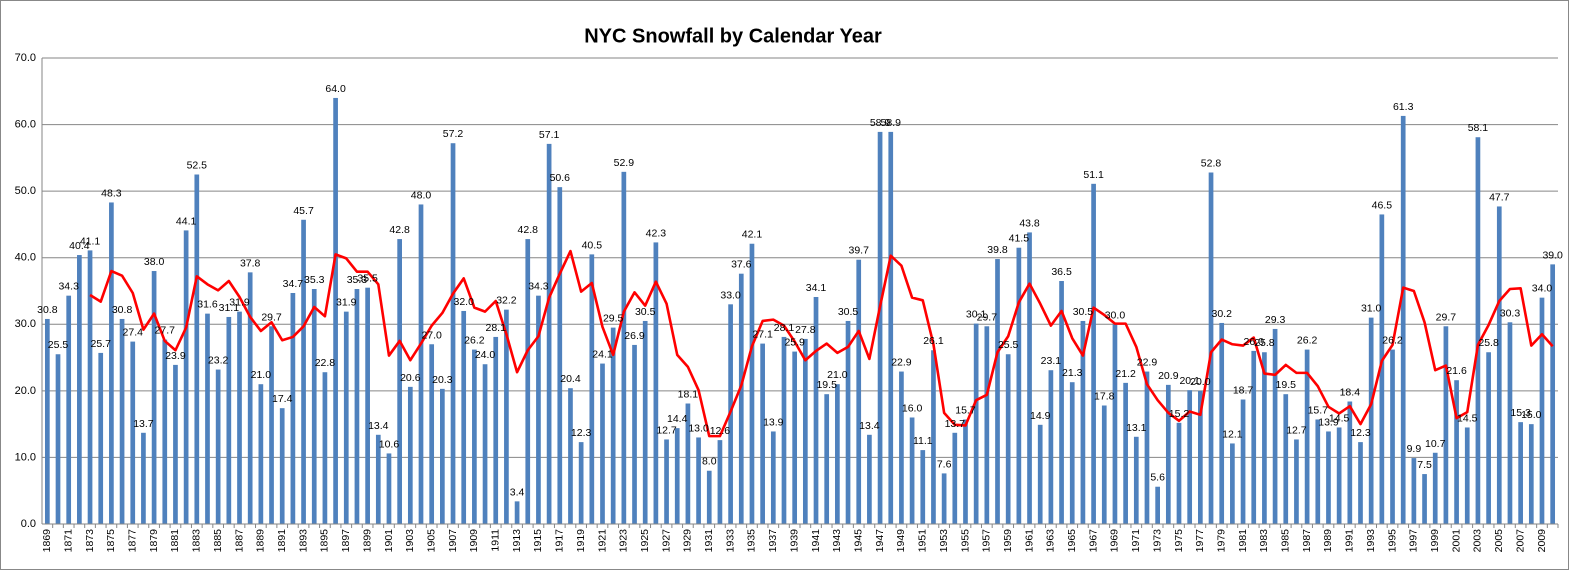  Describe the element at coordinates (1350, 541) in the screenshot. I see `x-tick-label: 1991` at that location.